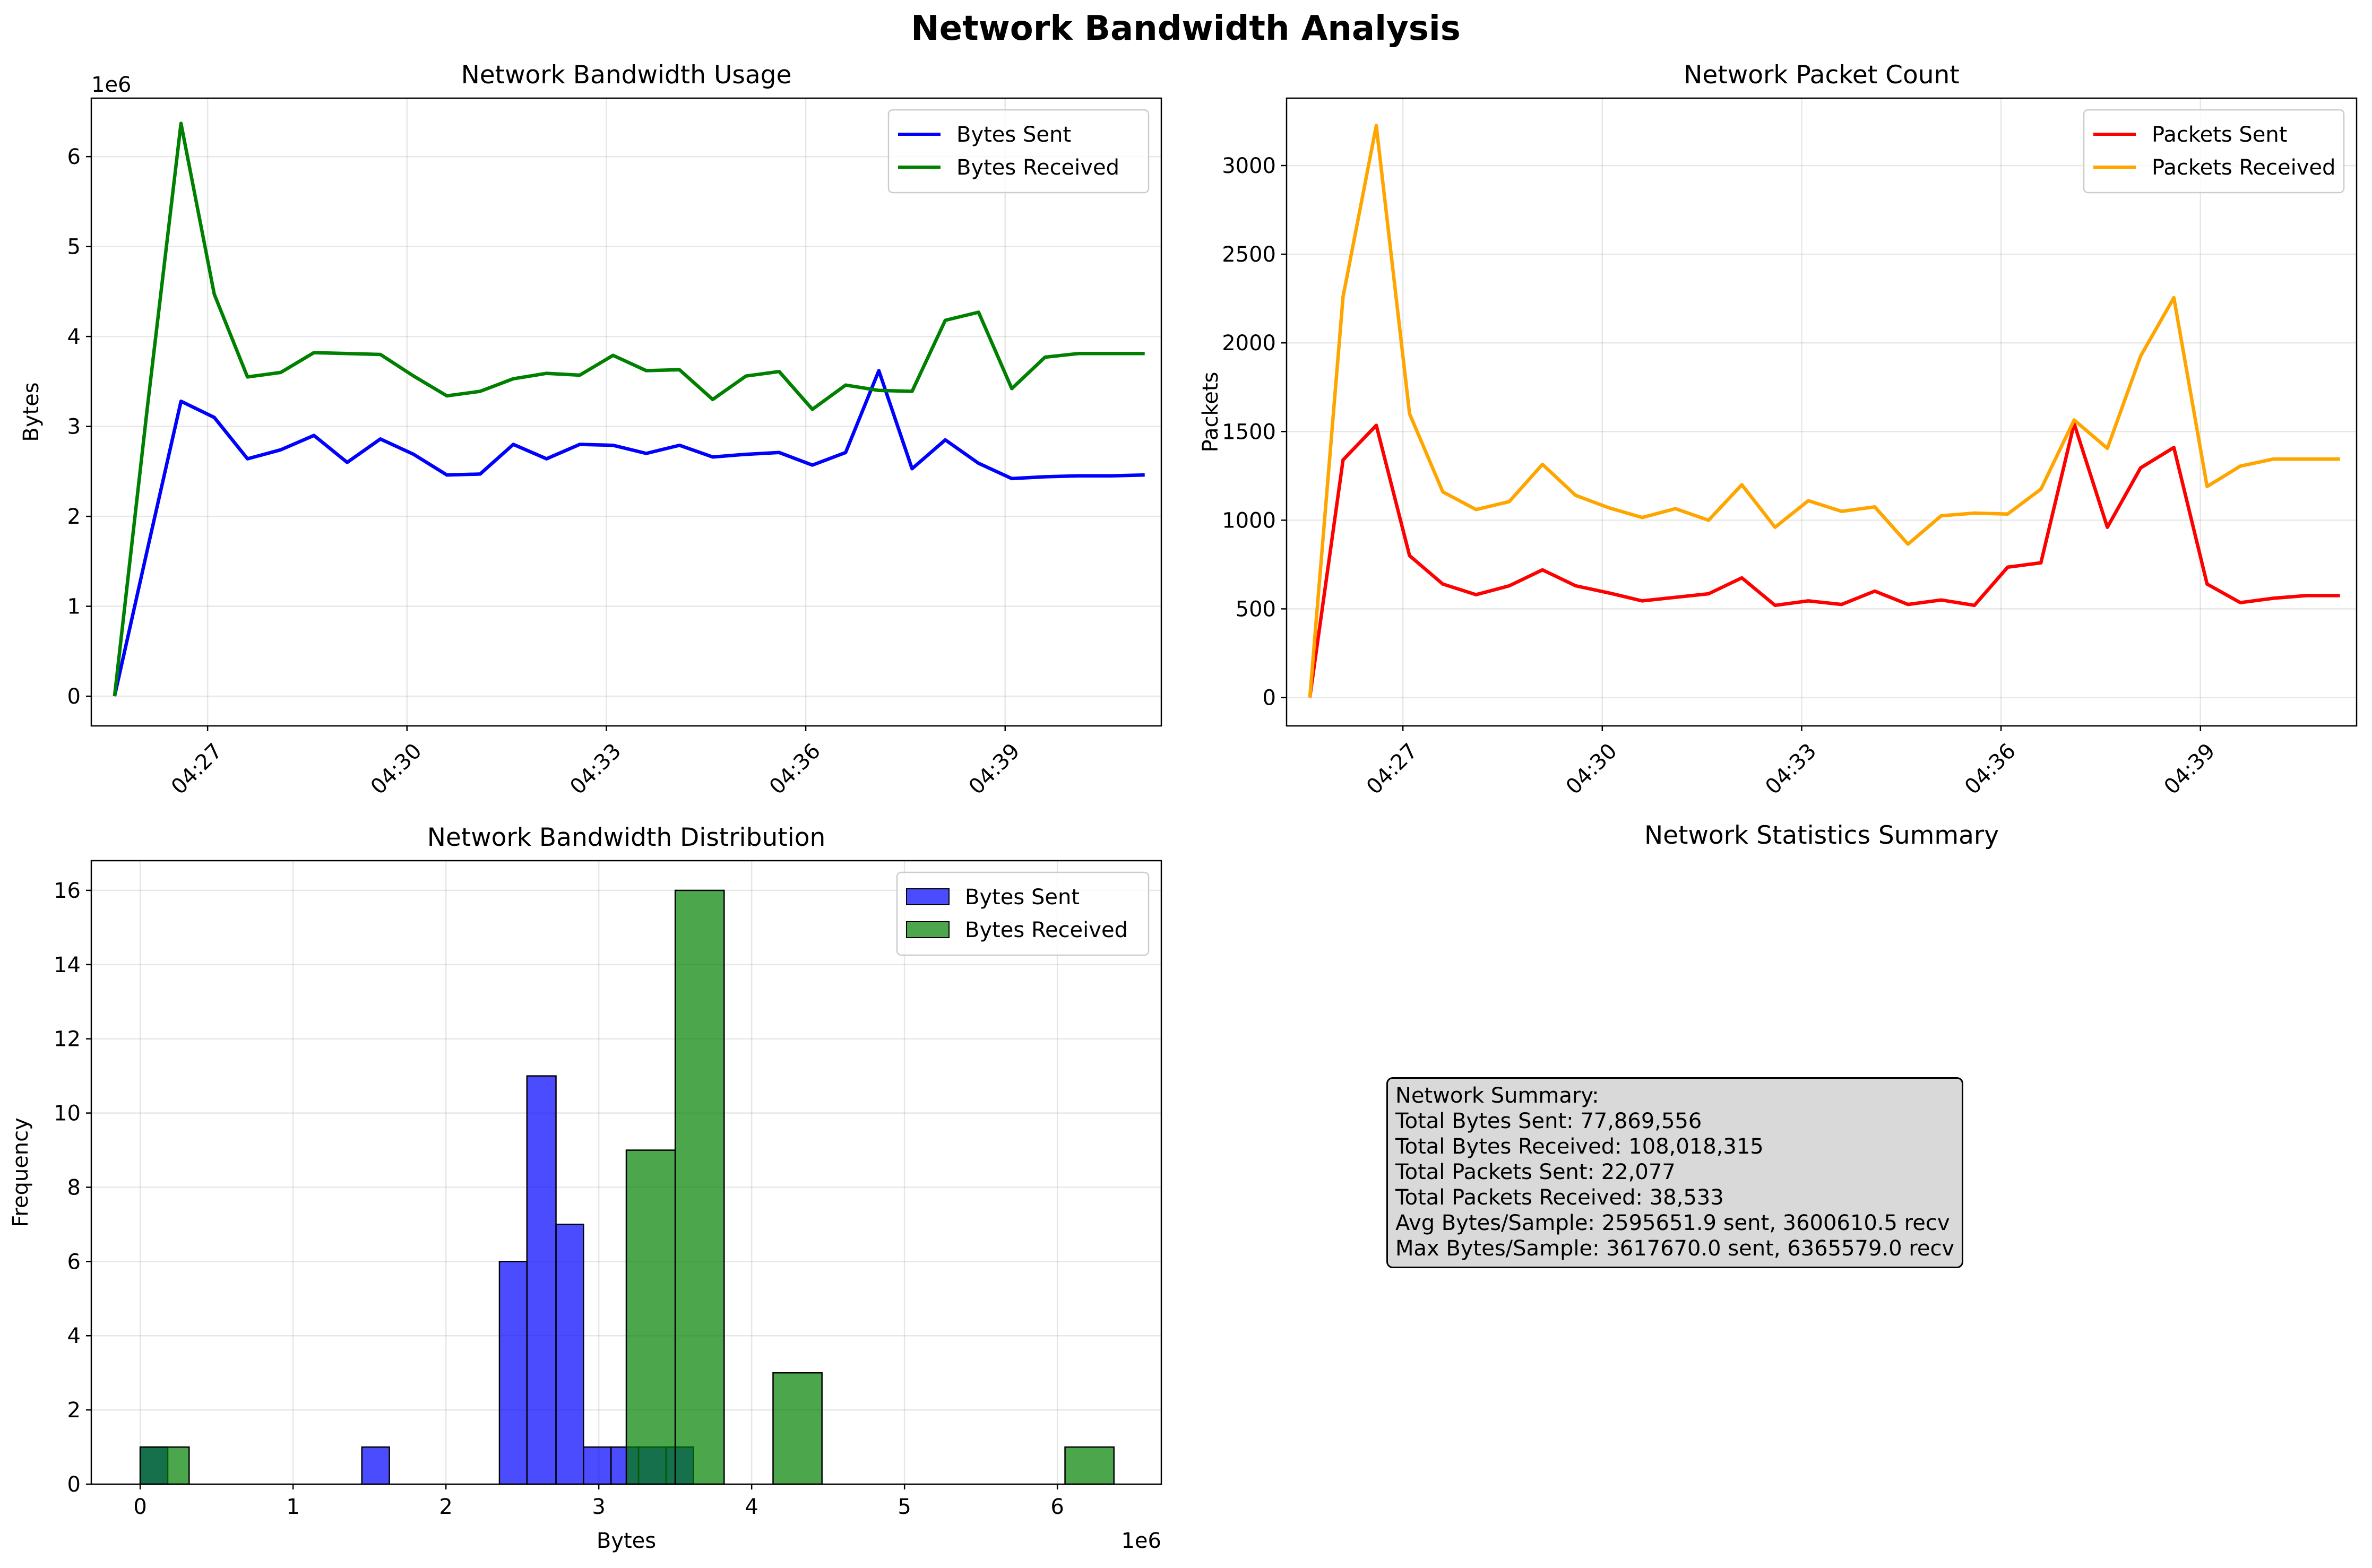  Describe the element at coordinates (1249, 254) in the screenshot. I see `y-tick-label: 2500` at that location.